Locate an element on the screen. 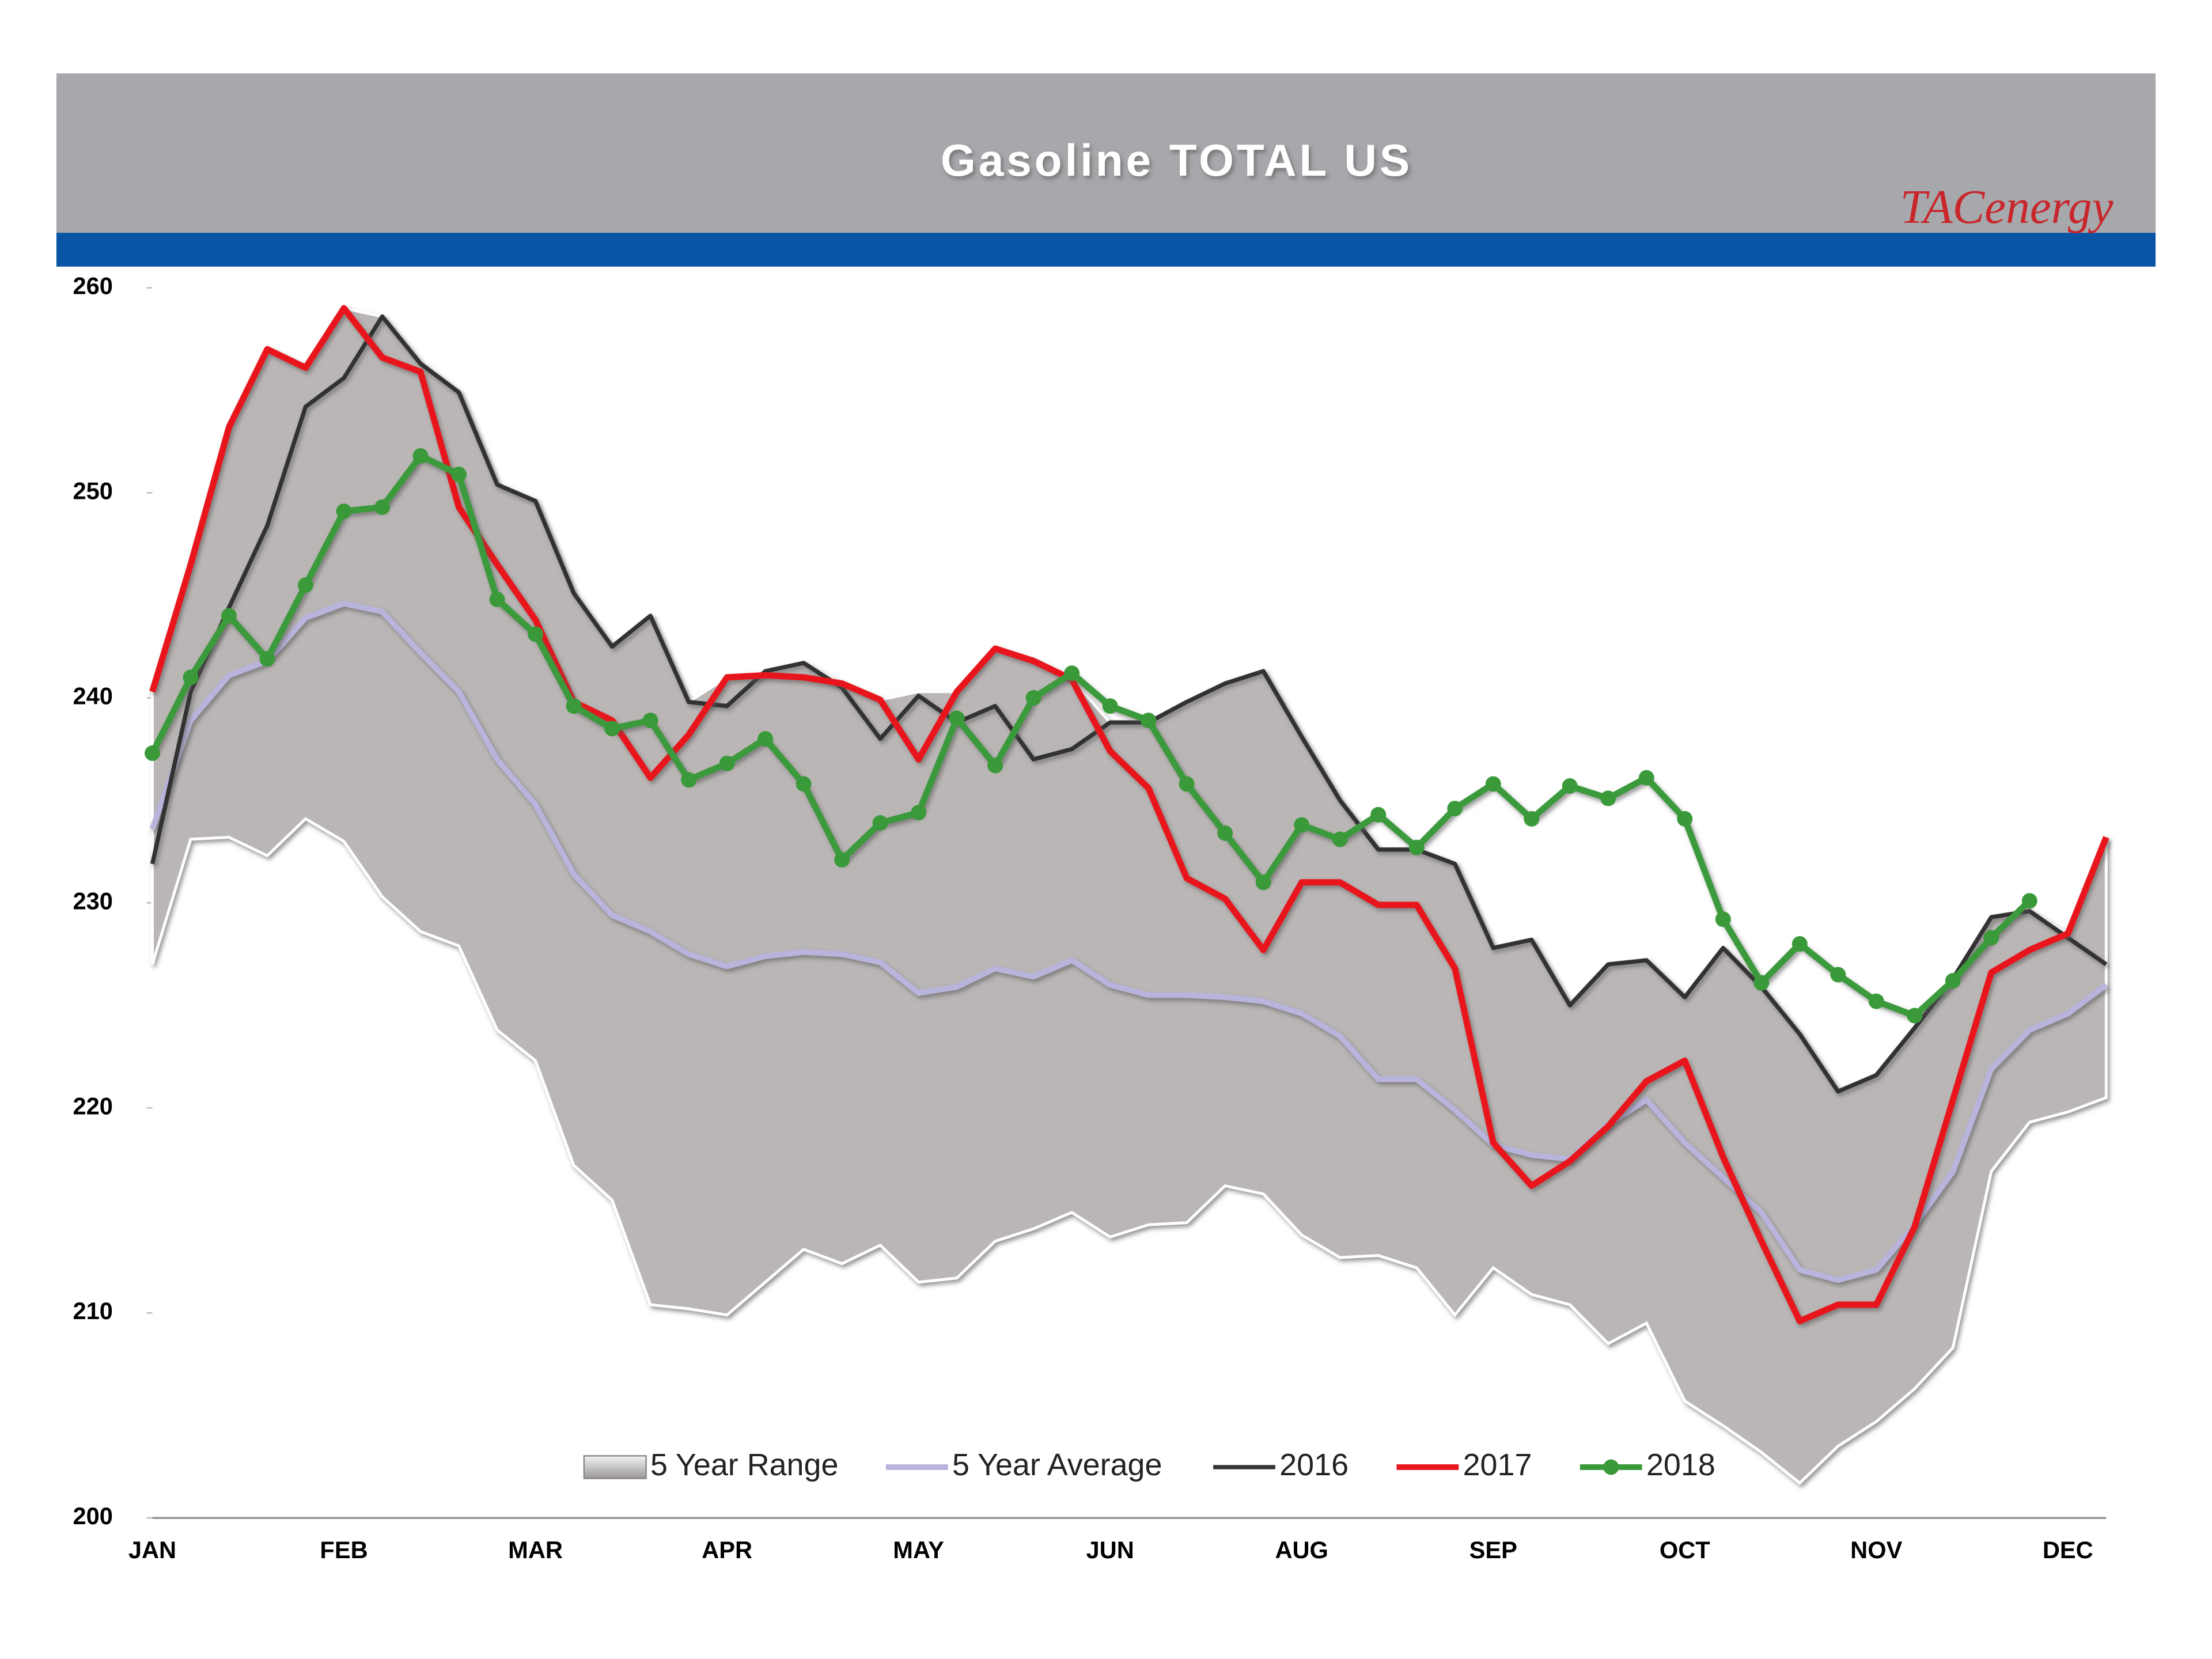  x-tick-label: DEC is located at coordinates (2068, 1549).